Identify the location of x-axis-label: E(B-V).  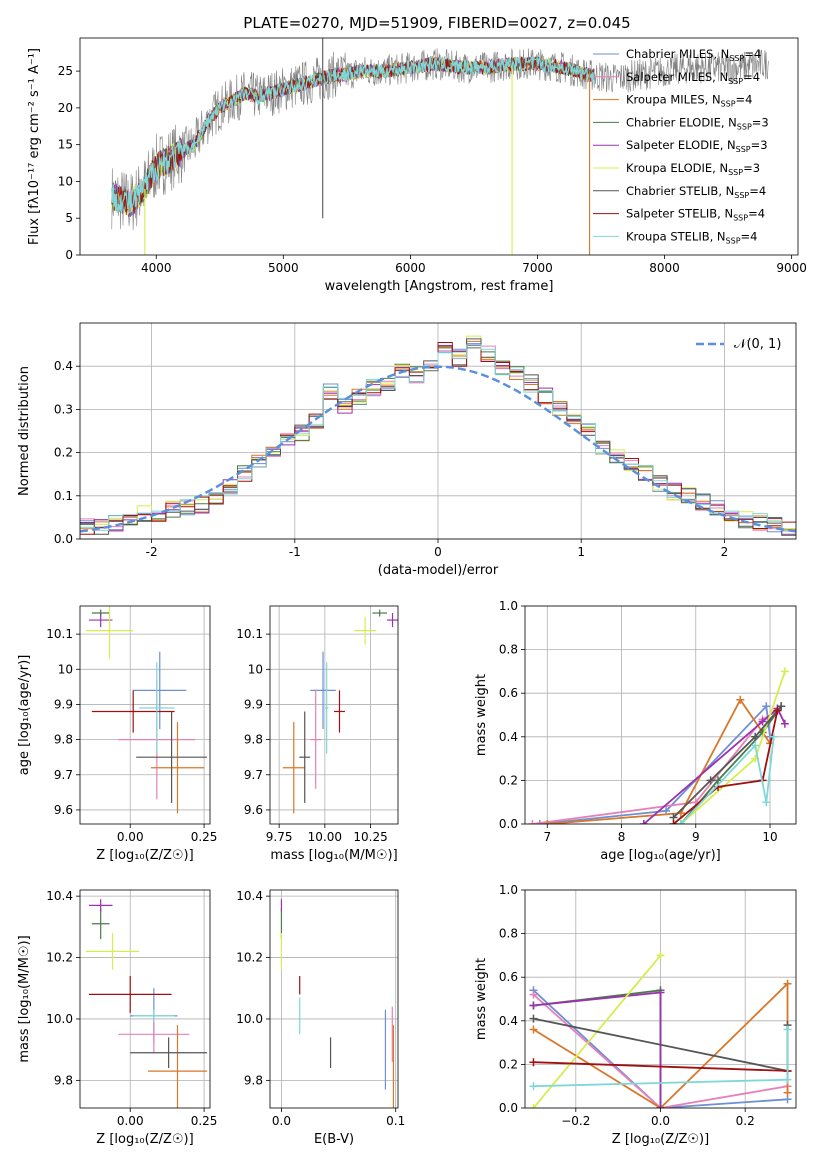
(334, 1139).